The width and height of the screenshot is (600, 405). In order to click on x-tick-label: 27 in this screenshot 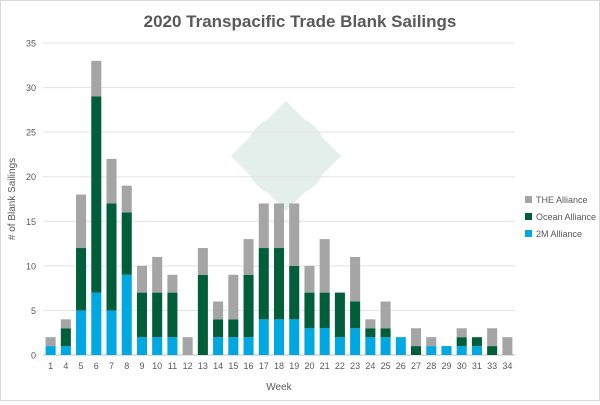, I will do `click(416, 366)`.